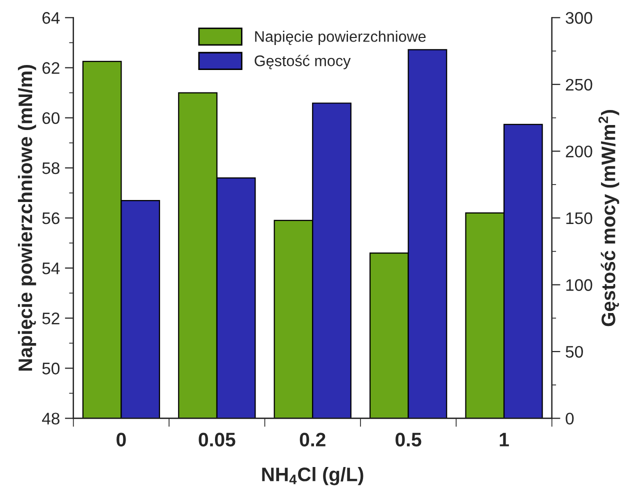  What do you see at coordinates (51, 18) in the screenshot?
I see `y-tick-label: 64` at bounding box center [51, 18].